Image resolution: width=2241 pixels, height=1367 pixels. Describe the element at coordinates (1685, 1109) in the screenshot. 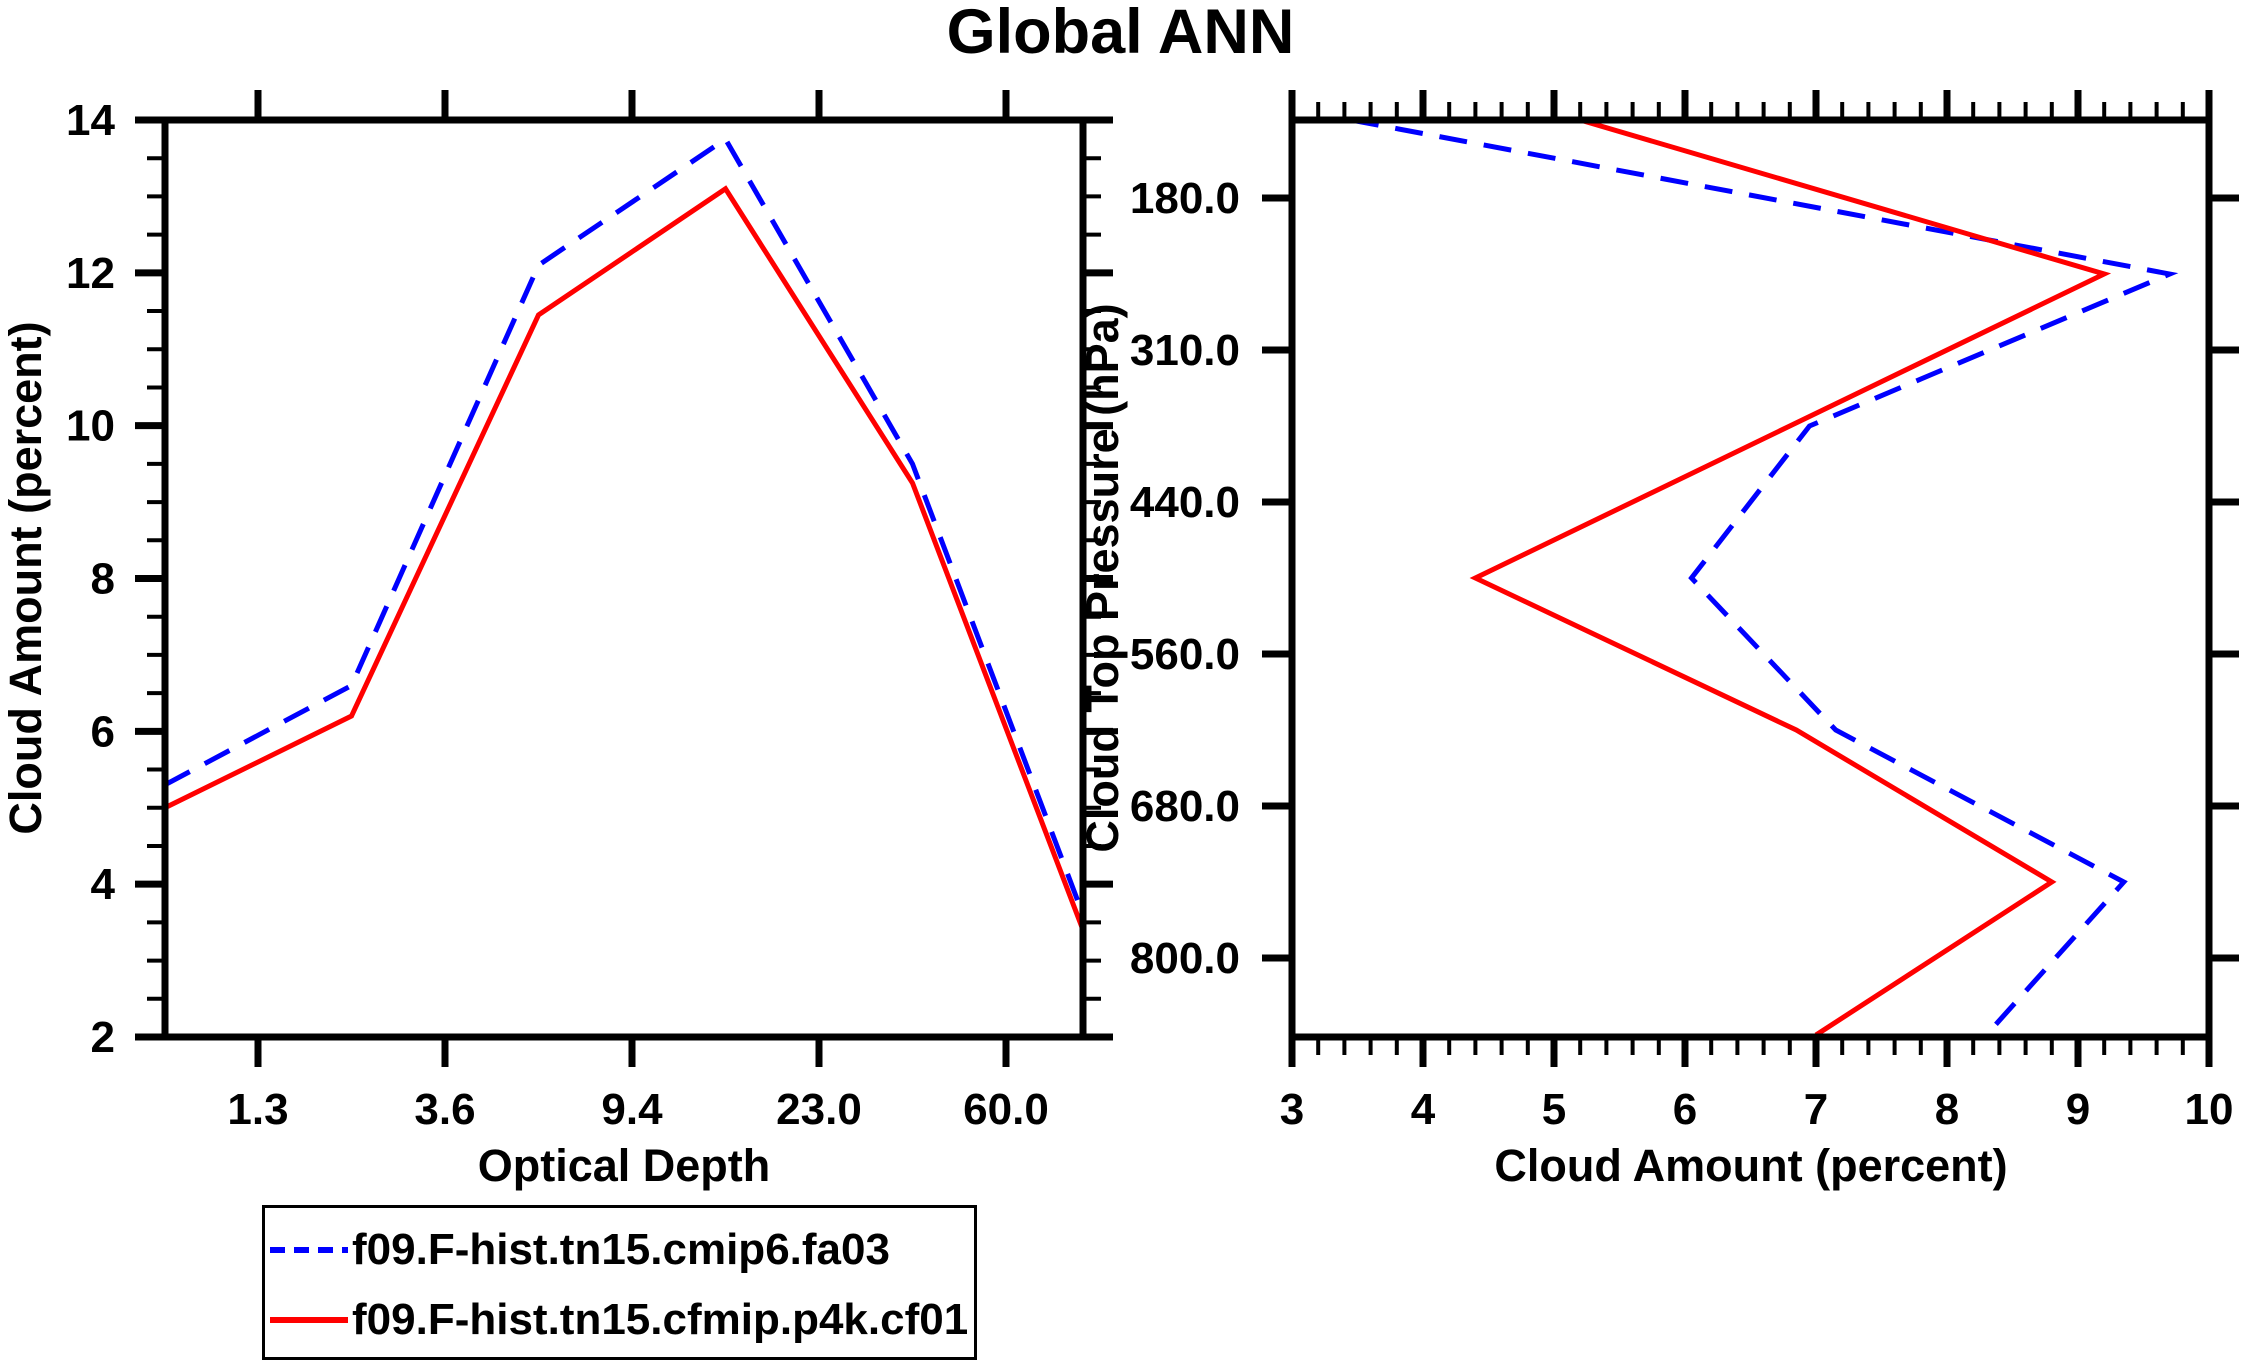

I see `right-panel-x-tick-label: 6` at that location.